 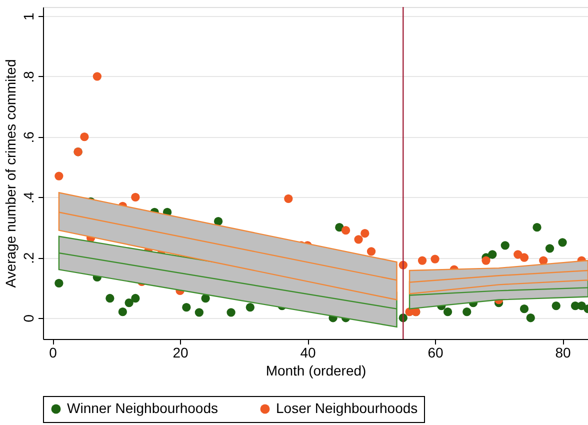 I want to click on legend-label: Winner Neighbourhoods, so click(x=142, y=408).